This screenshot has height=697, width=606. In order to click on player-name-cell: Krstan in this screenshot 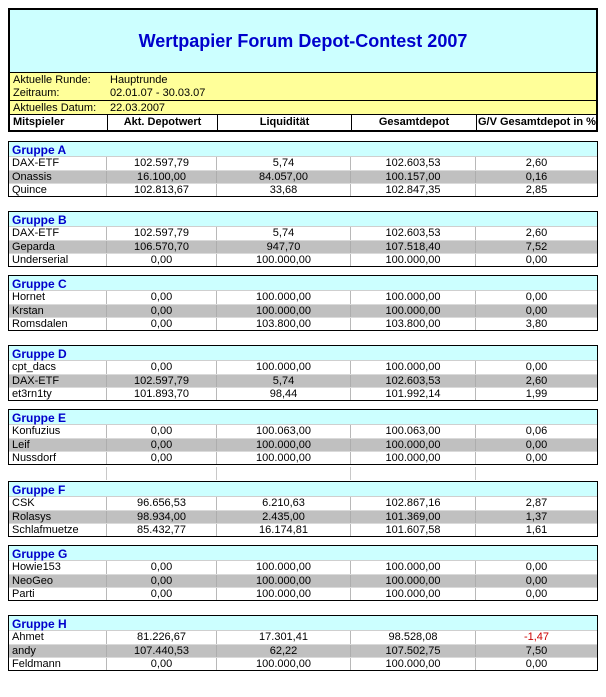, I will do `click(58, 311)`.